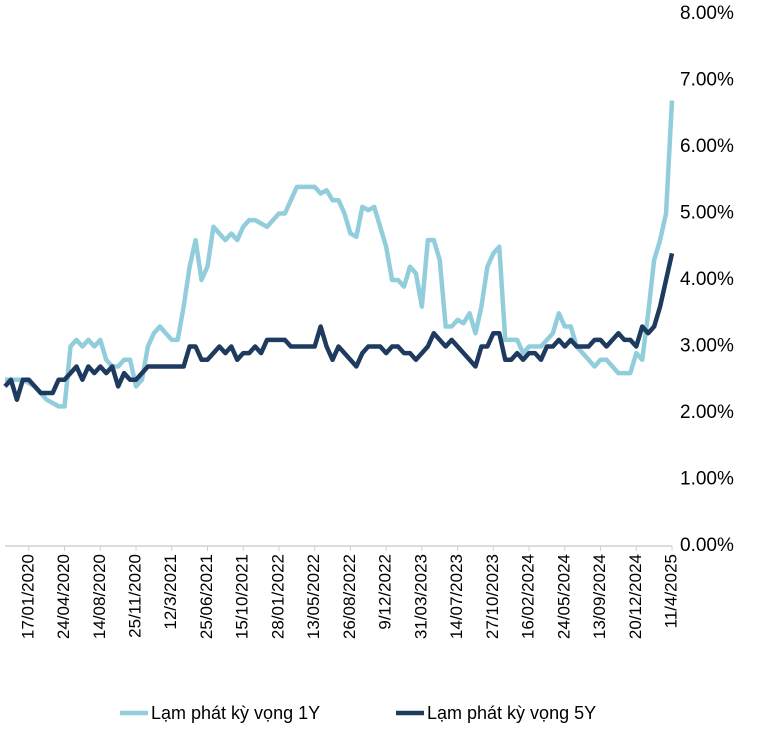 This screenshot has width=772, height=751. Describe the element at coordinates (707, 545) in the screenshot. I see `y-tick-label: 0.00%` at that location.